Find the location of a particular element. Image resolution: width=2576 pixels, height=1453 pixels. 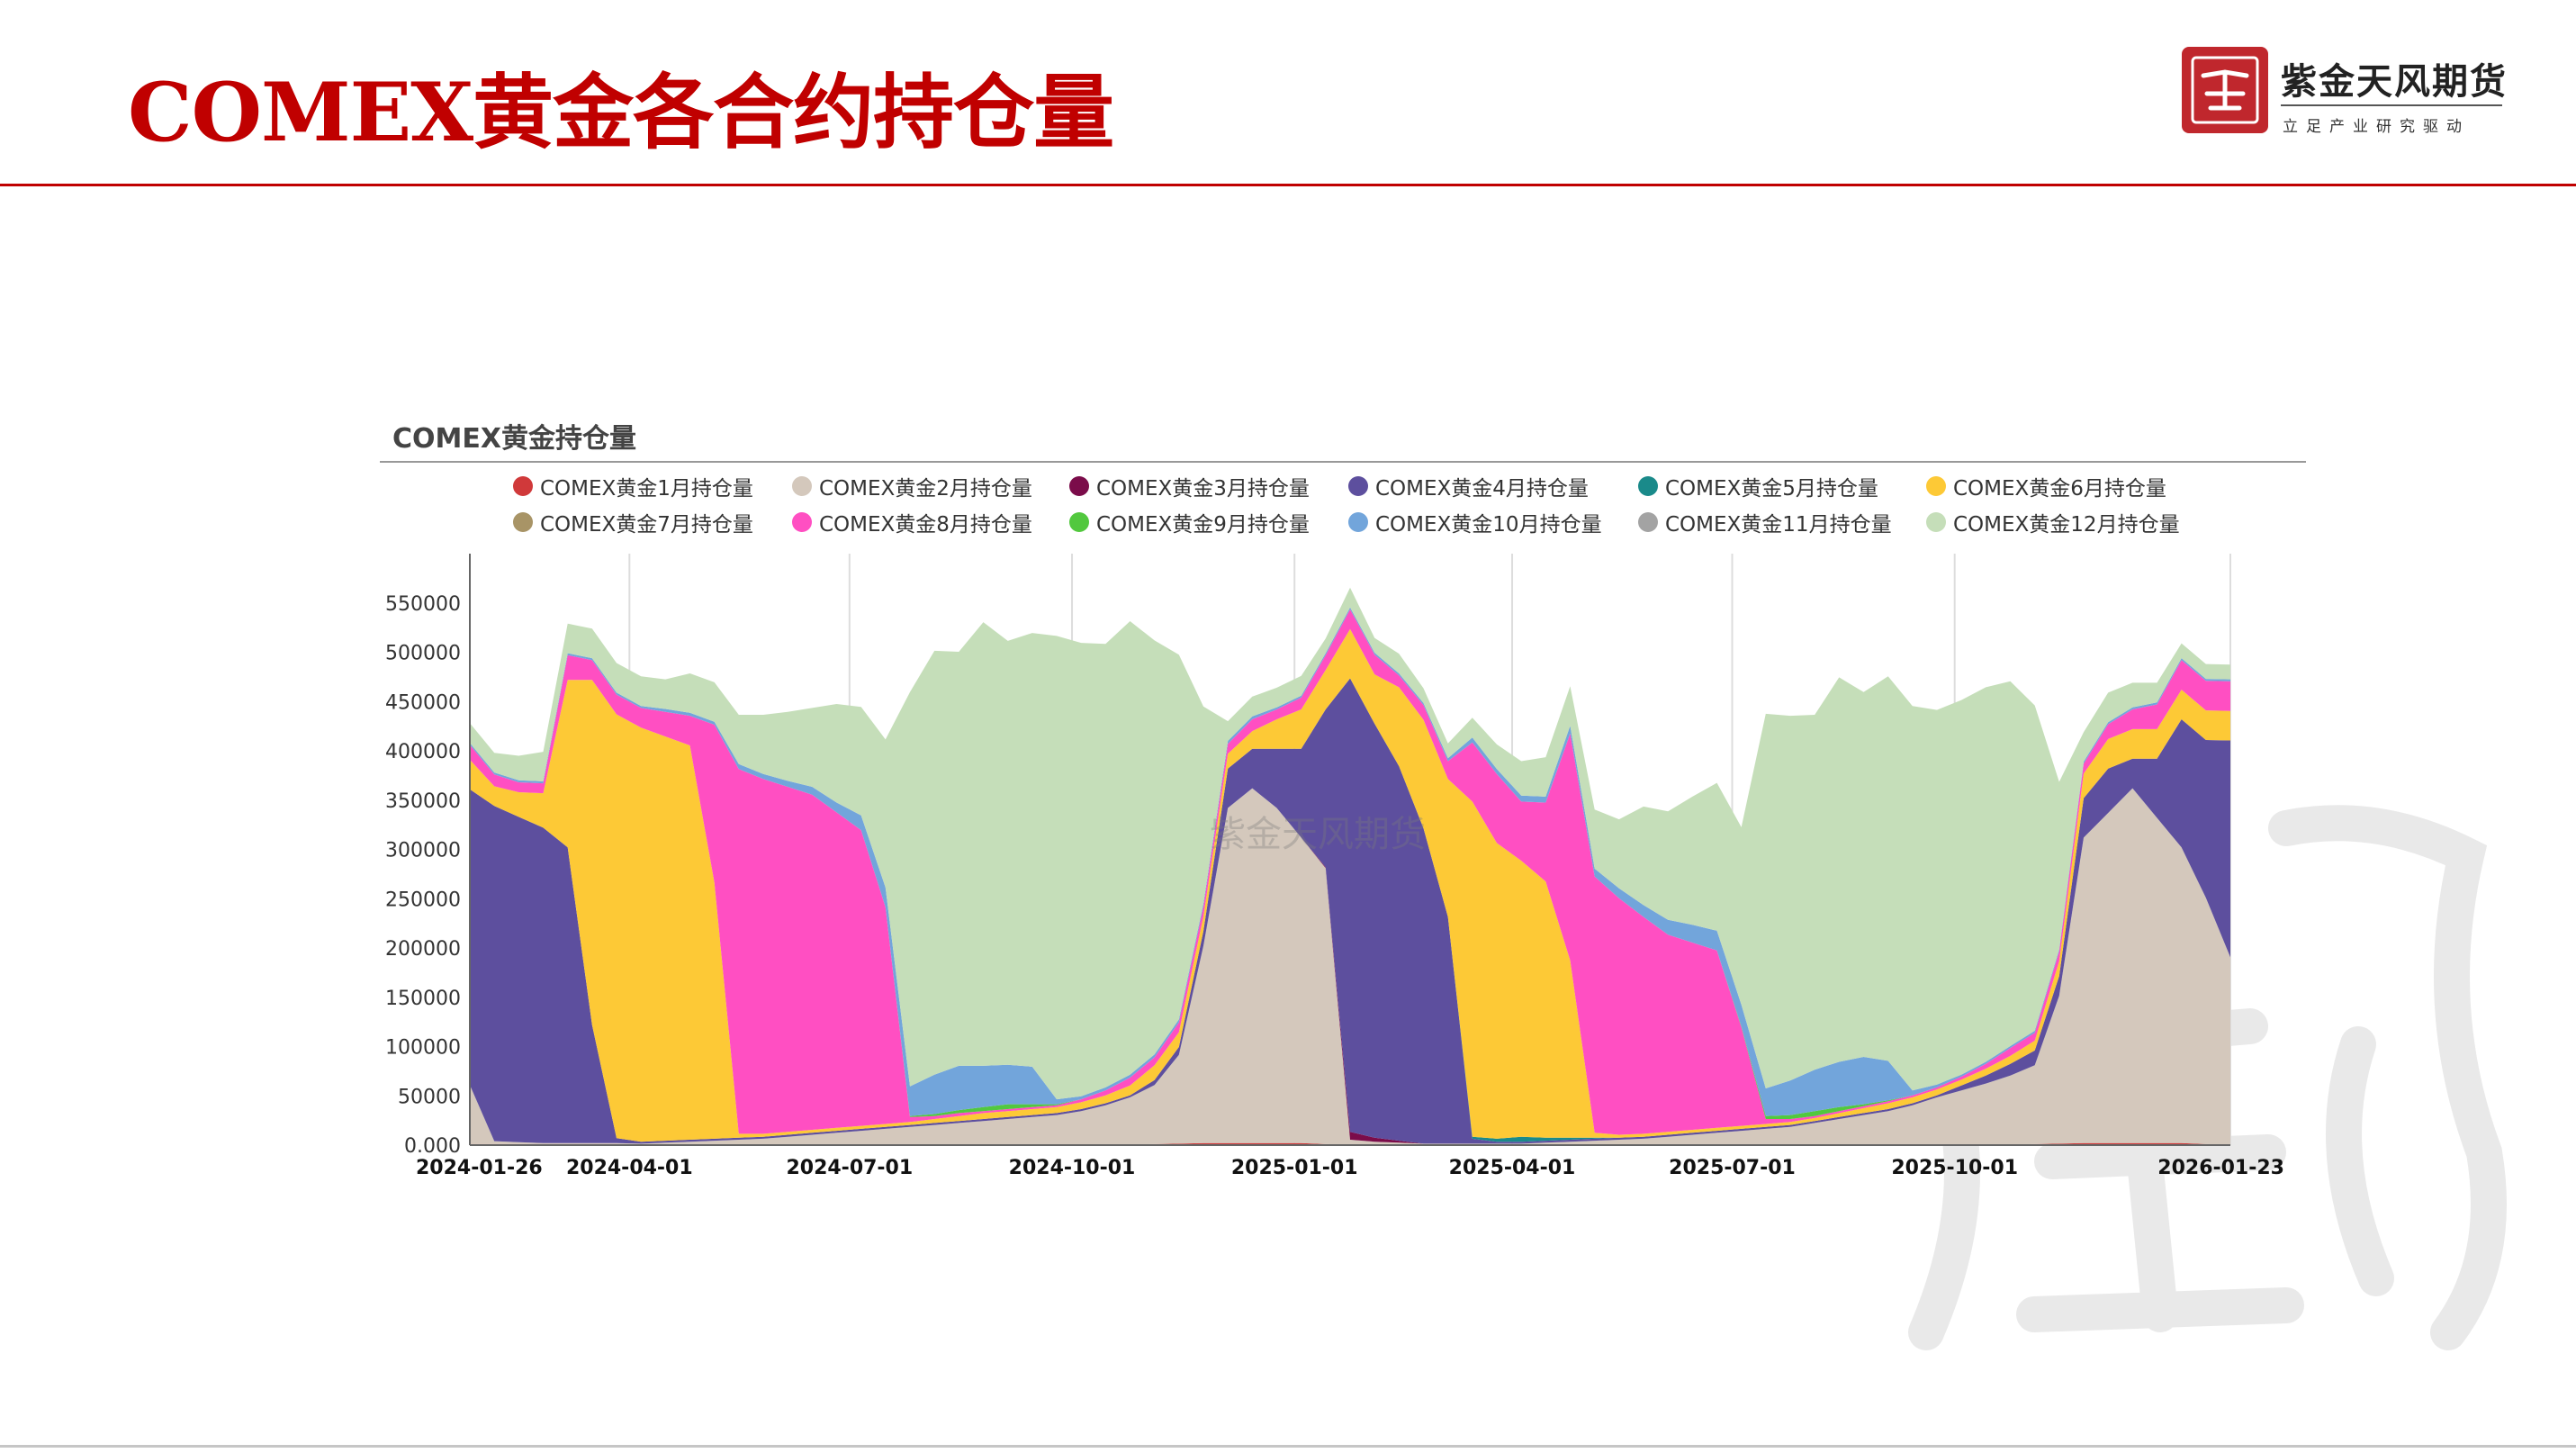

y-tick-label: 500000 is located at coordinates (423, 654).